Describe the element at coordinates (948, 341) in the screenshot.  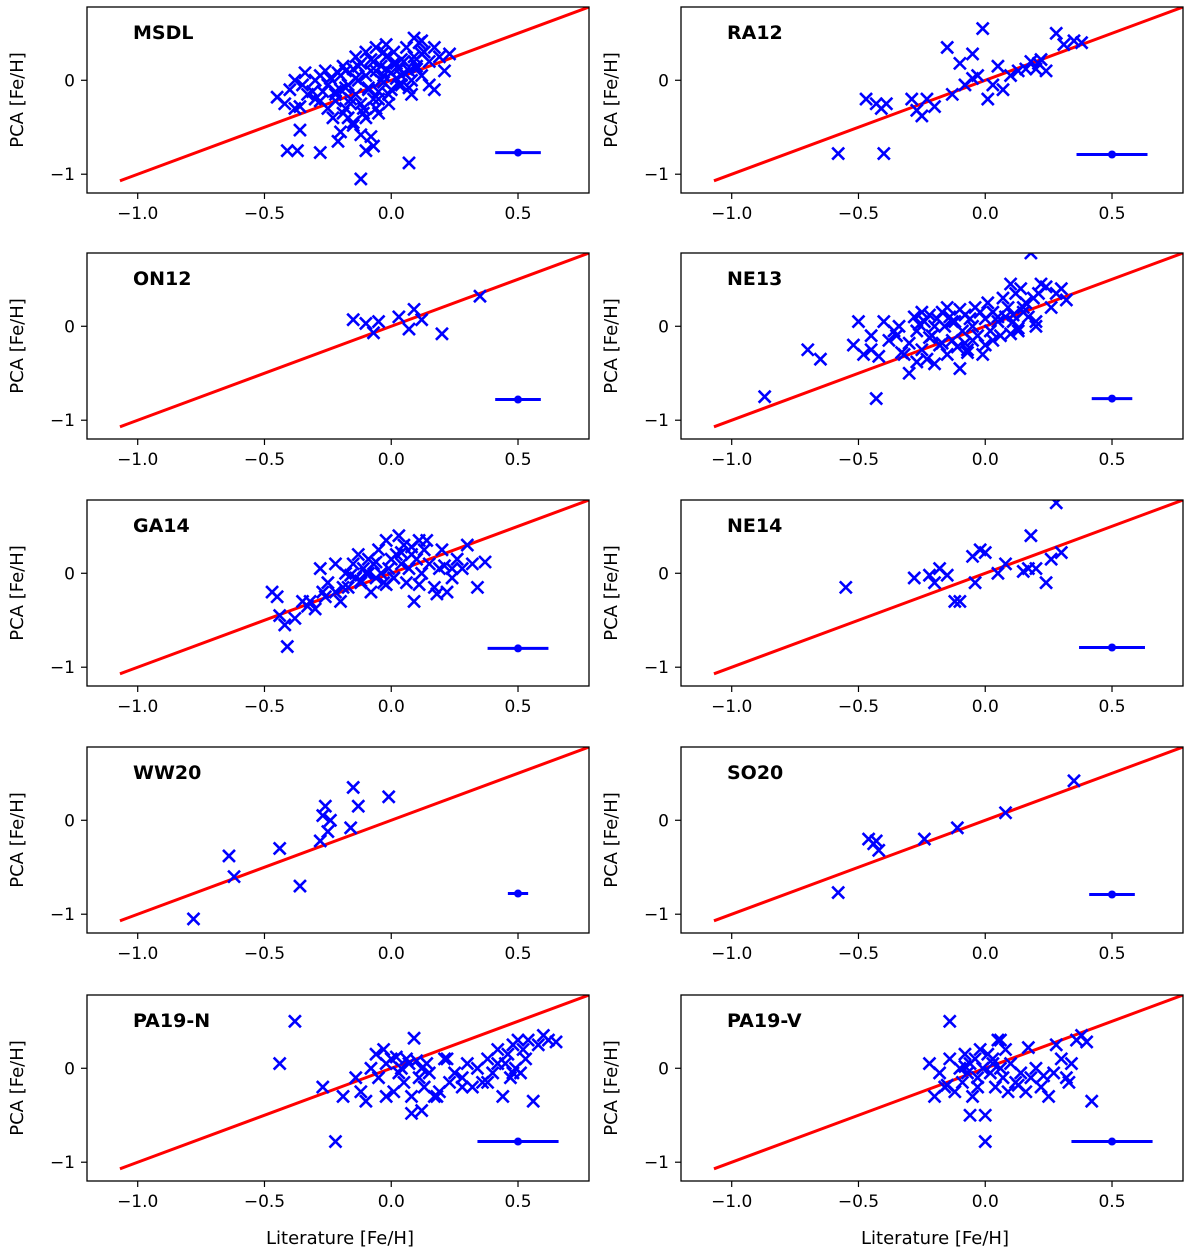
I see `fit-line` at that location.